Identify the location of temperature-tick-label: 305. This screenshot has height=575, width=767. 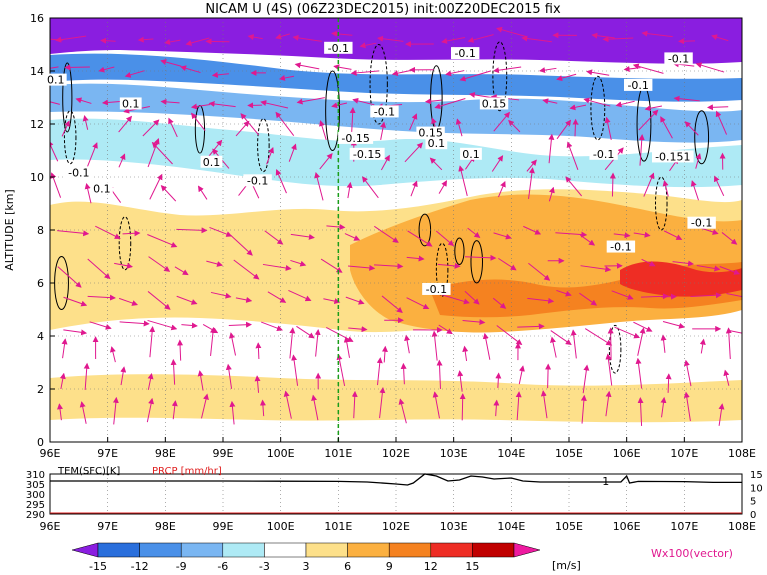
(35, 485).